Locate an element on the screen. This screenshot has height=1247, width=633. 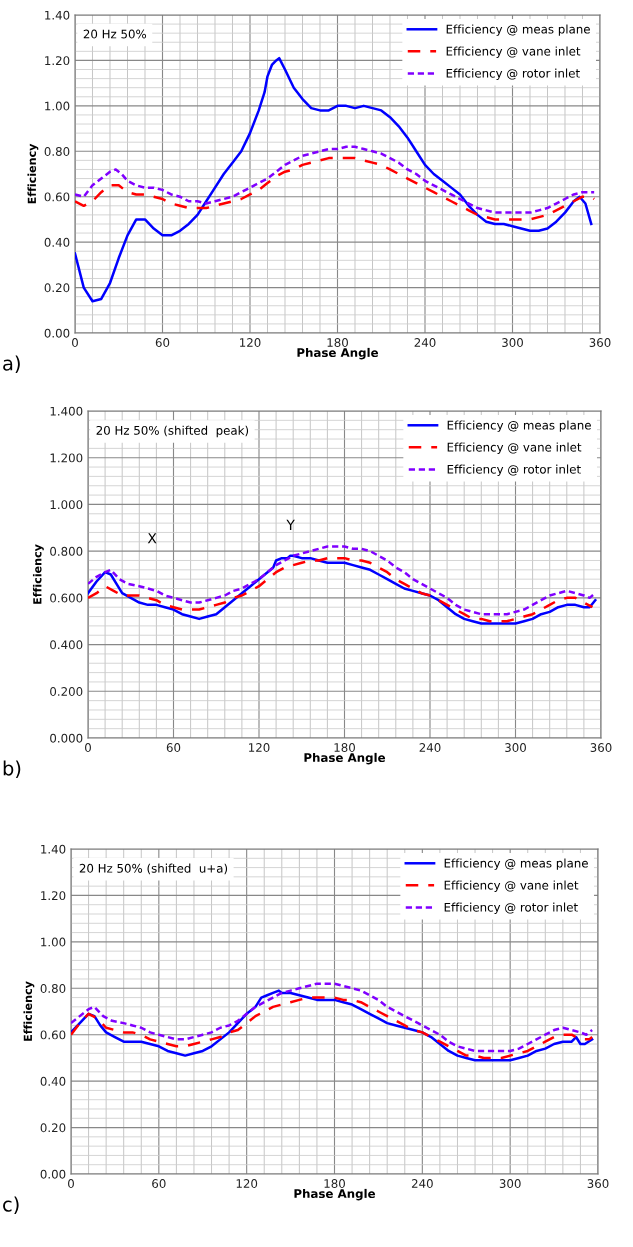
text: b) is located at coordinates (12, 769).